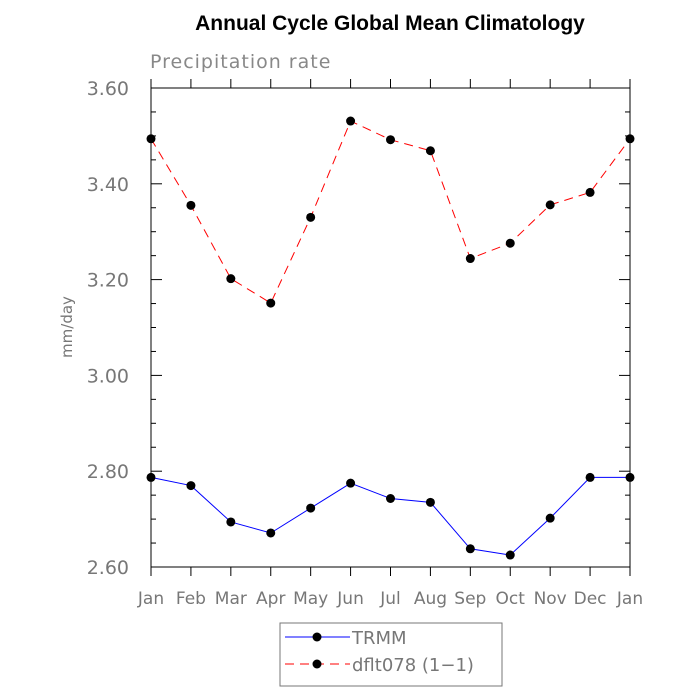 This screenshot has width=700, height=700. Describe the element at coordinates (191, 599) in the screenshot. I see `x-tick-label: Feb` at that location.